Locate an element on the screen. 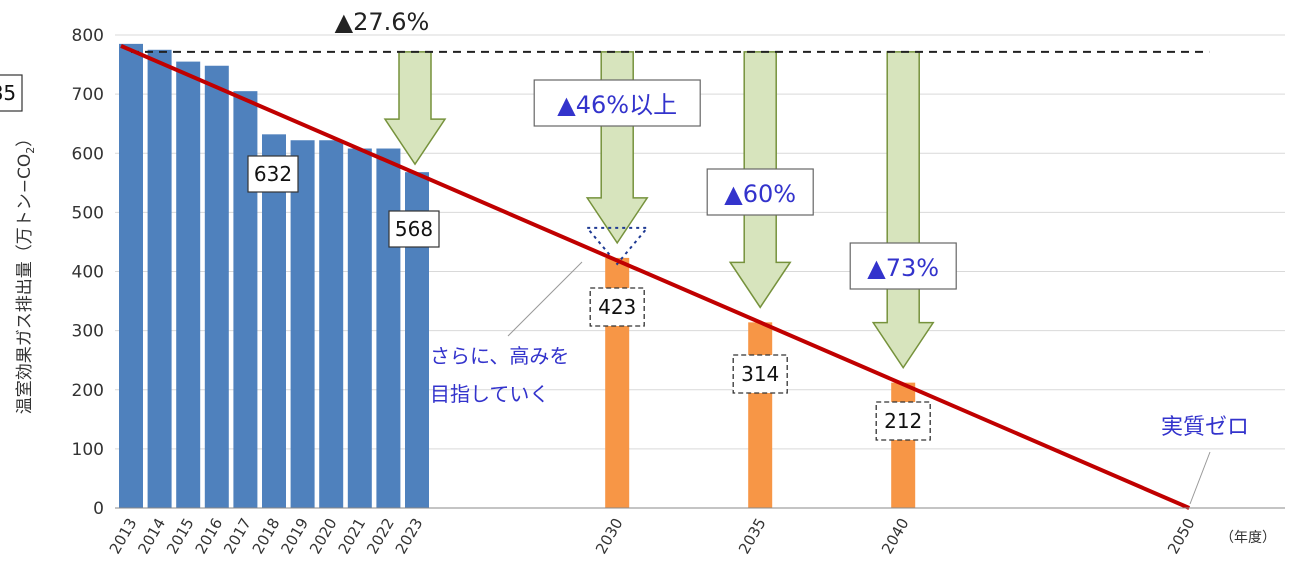 The width and height of the screenshot is (1292, 572). y-tick-label: 200 is located at coordinates (88, 391).